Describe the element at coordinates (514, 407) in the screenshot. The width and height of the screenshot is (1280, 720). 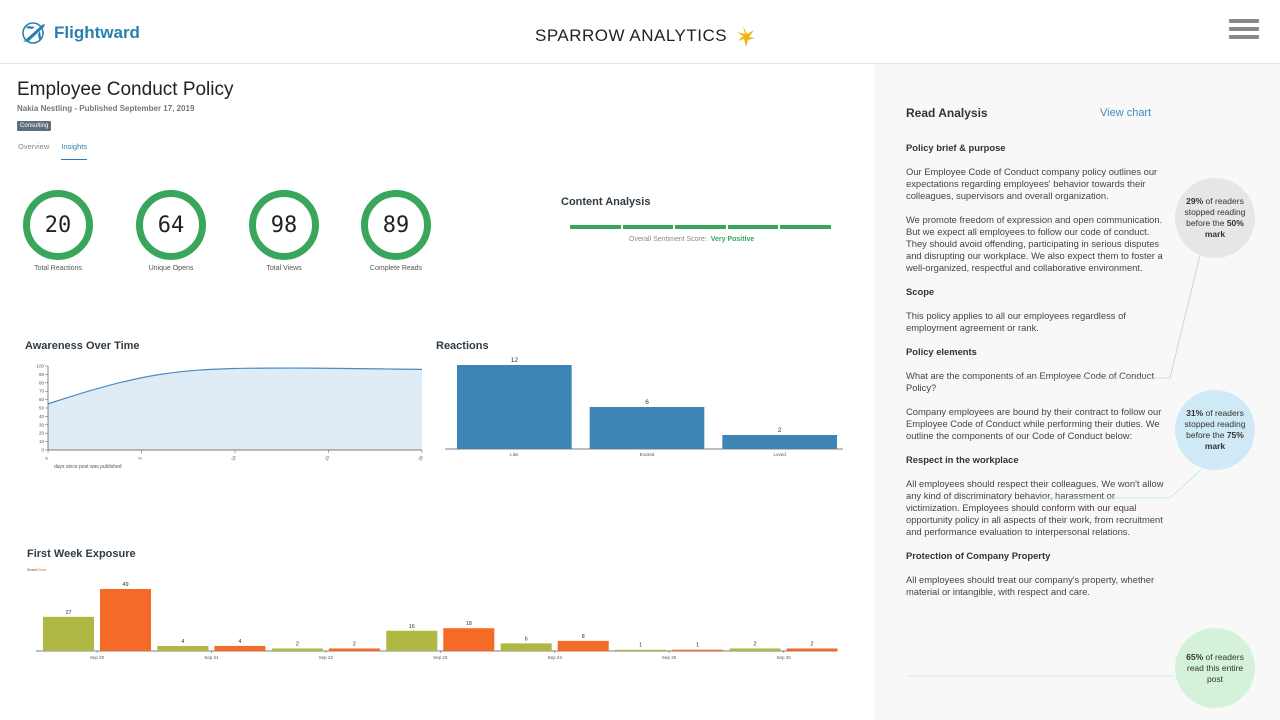
I see `reaction-bar-like` at that location.